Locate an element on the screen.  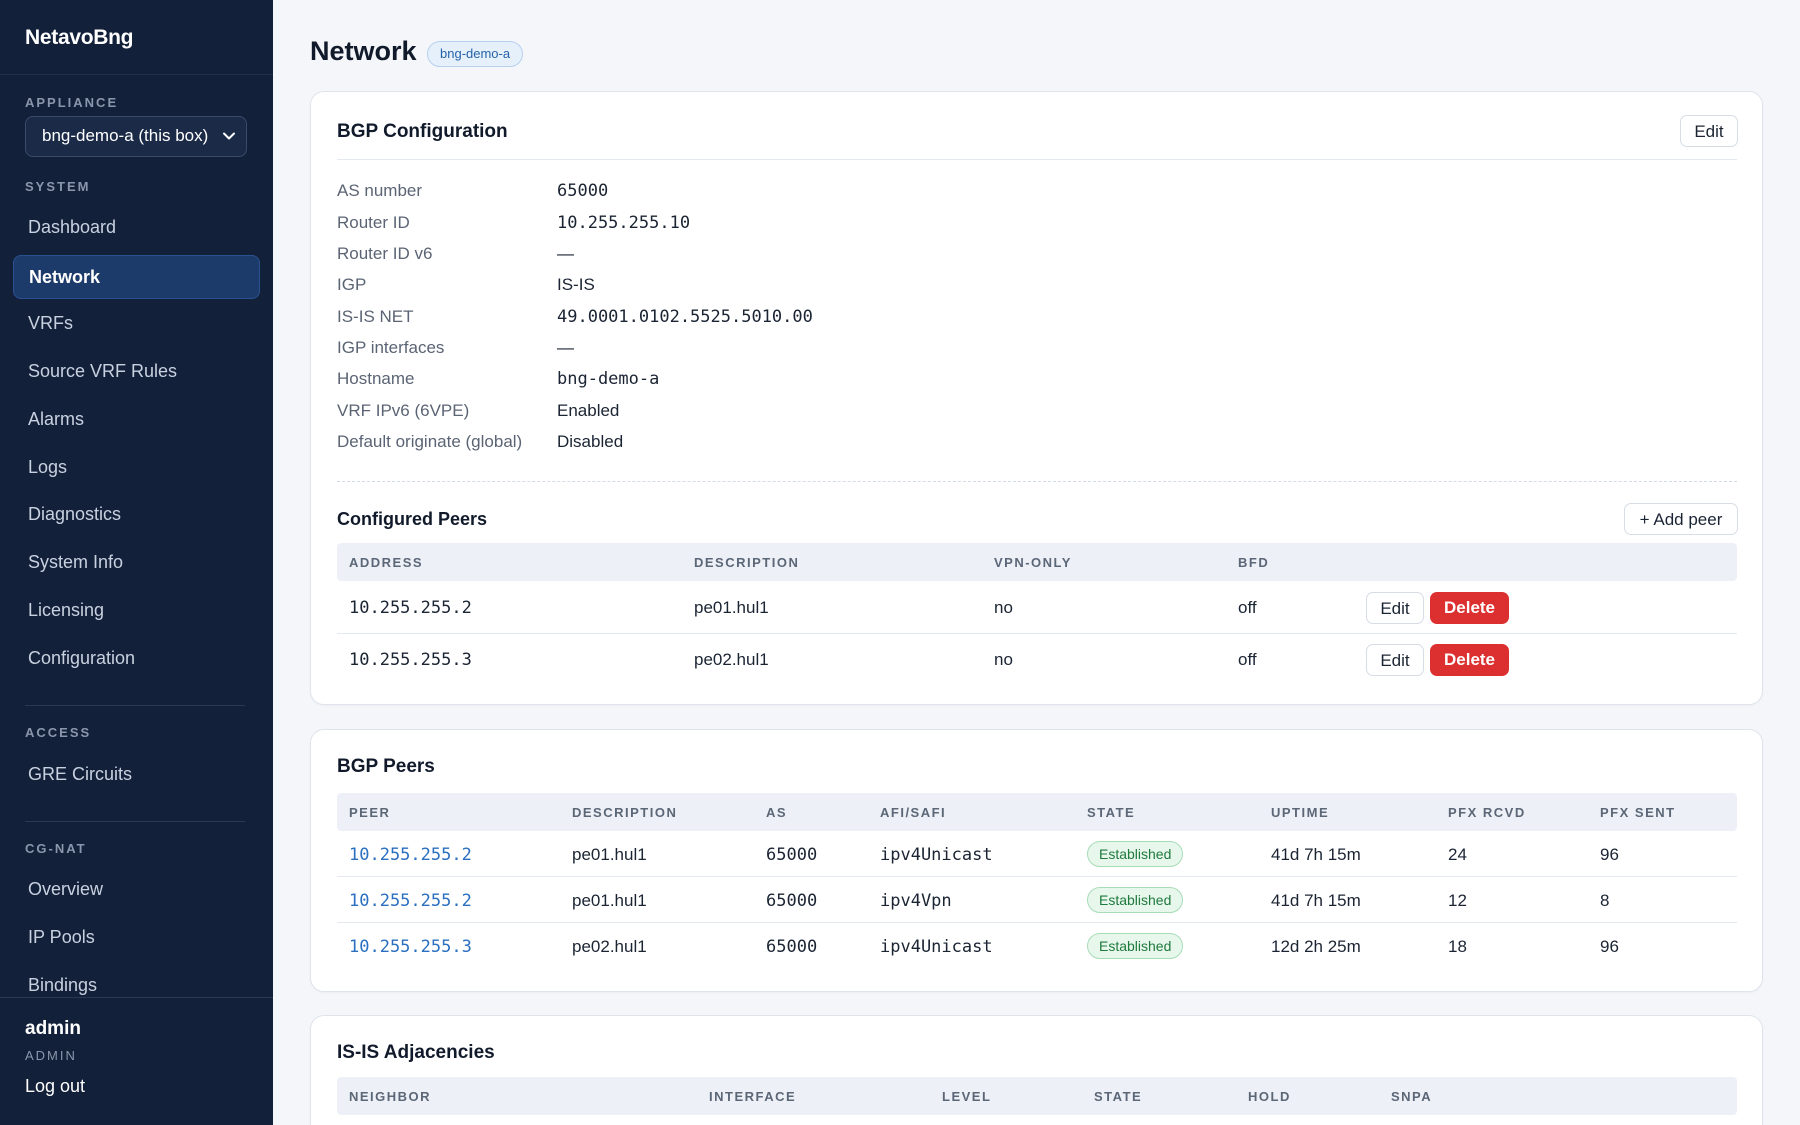
column-header: ADDRESS is located at coordinates (386, 562).